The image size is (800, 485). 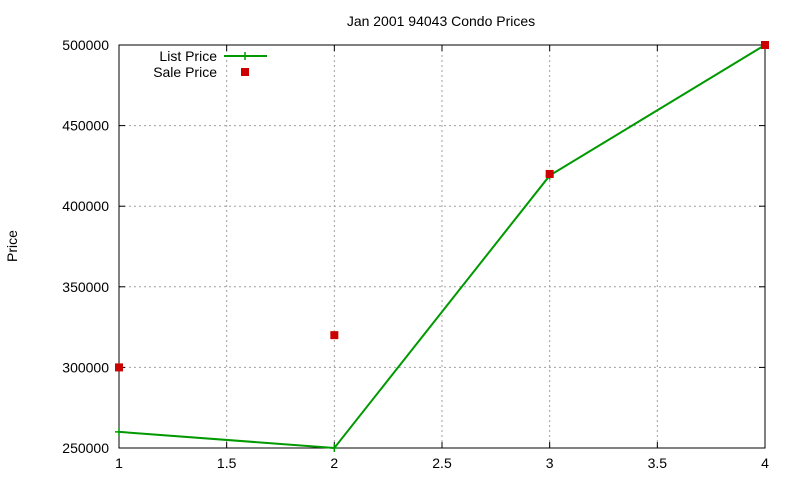 I want to click on y-tick-label: 500000, so click(x=85, y=45).